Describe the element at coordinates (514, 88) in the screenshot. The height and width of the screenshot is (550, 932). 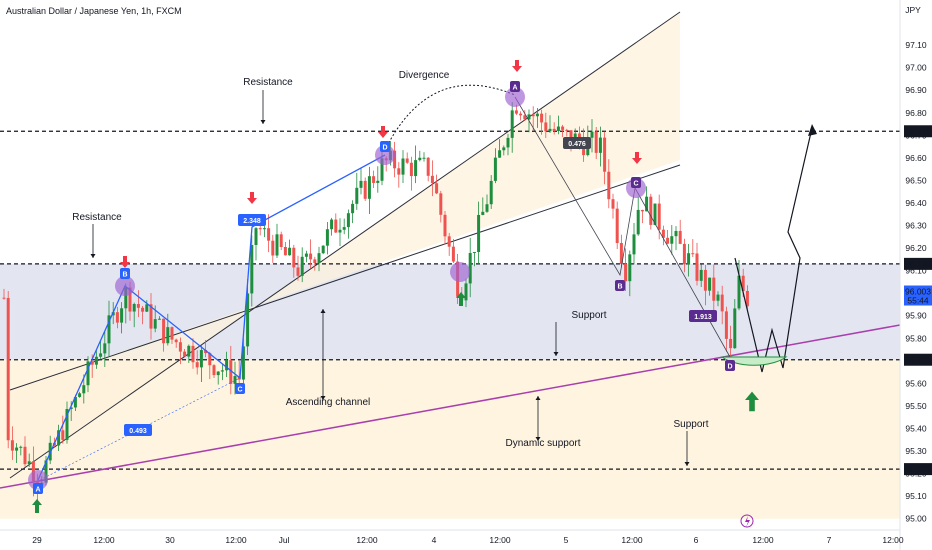
I see `pivot-label-4: A` at that location.